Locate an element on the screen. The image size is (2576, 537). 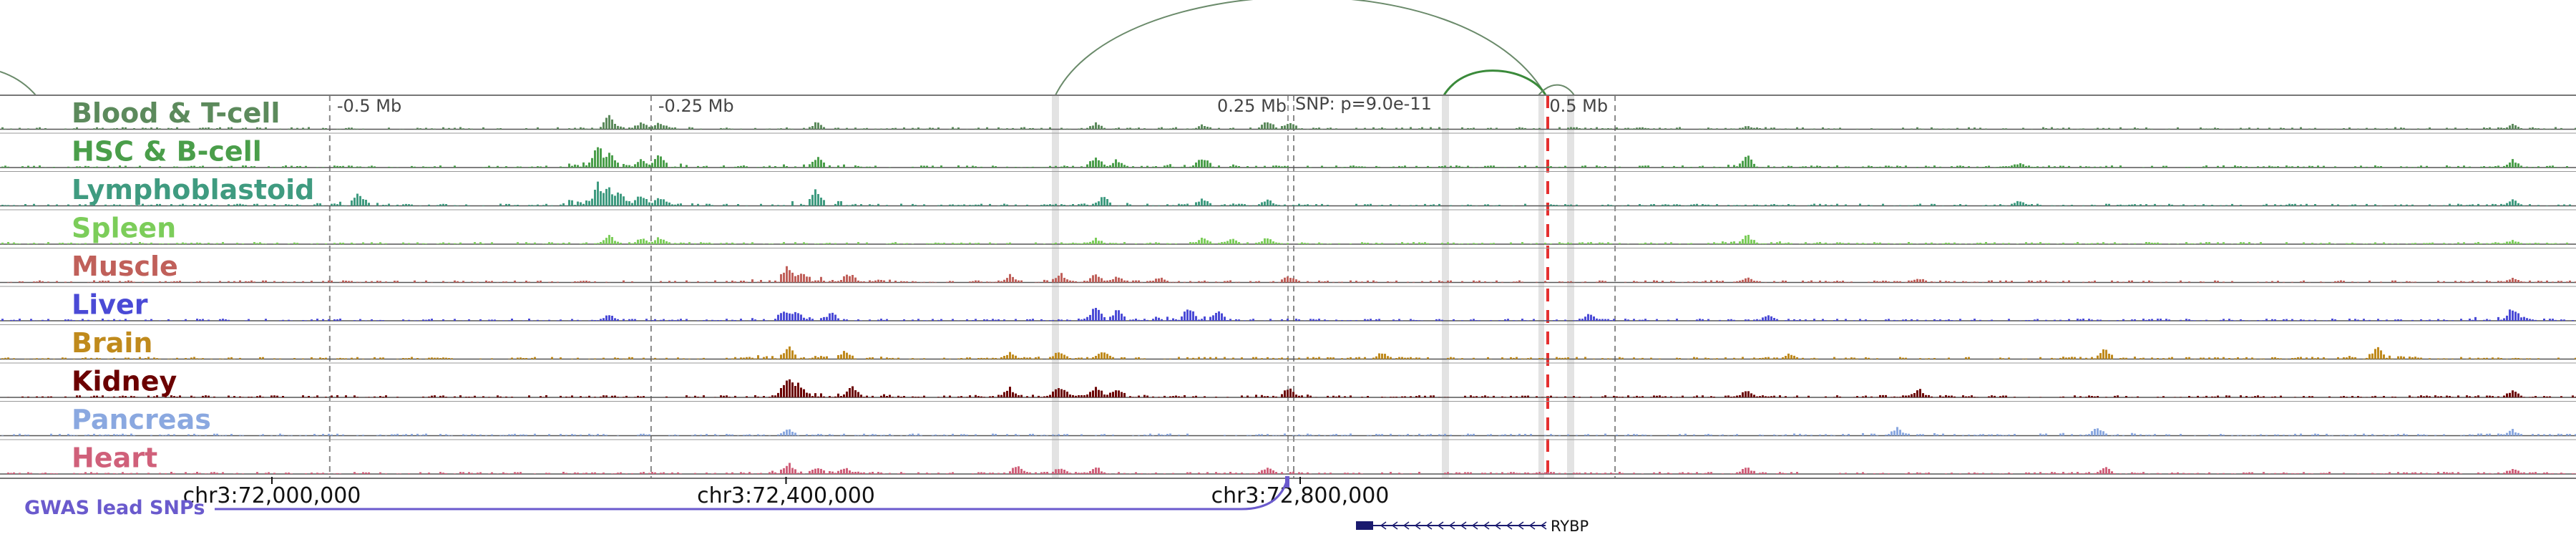
track-brain: Brain is located at coordinates (1288, 345).